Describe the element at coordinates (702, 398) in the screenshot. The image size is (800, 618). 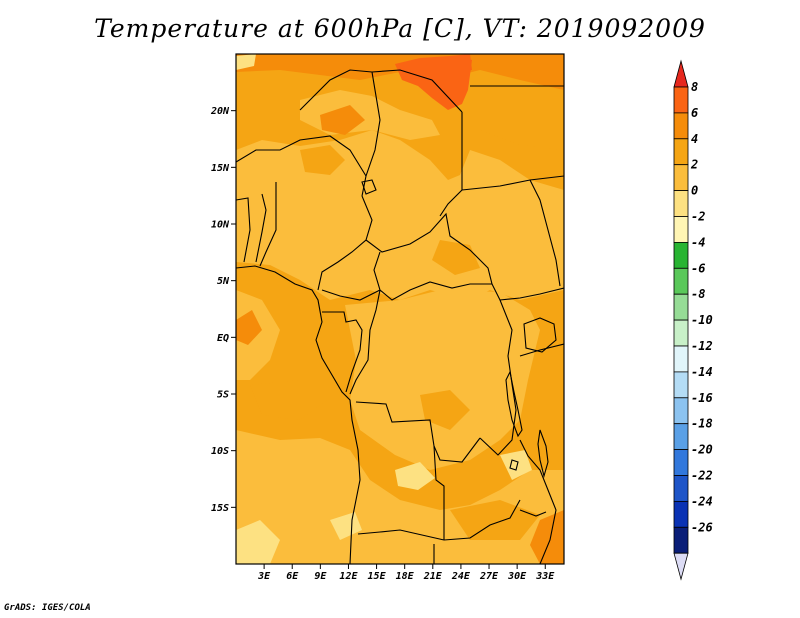
I see `colorbar-level-label: -16` at that location.